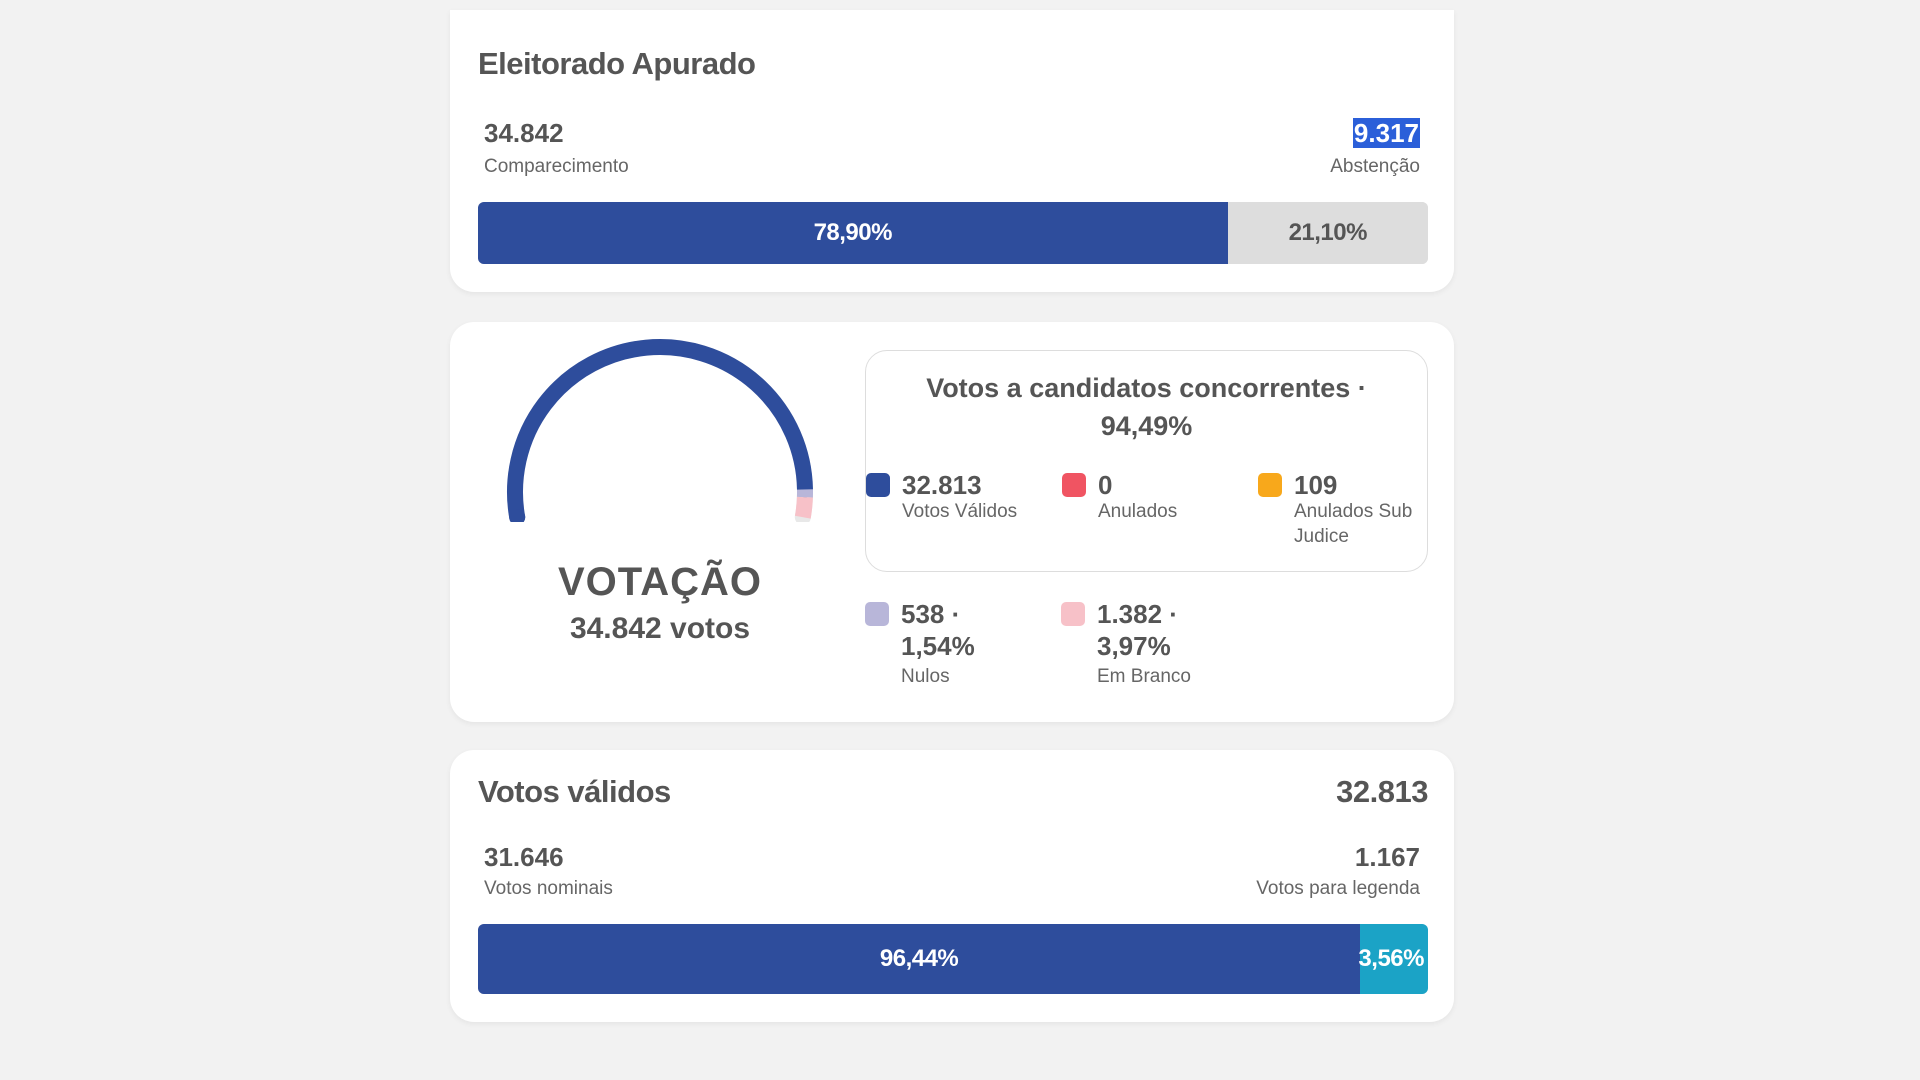 The width and height of the screenshot is (1920, 1080). I want to click on votos-legenda-bar-pct: 3,56%, so click(1391, 958).